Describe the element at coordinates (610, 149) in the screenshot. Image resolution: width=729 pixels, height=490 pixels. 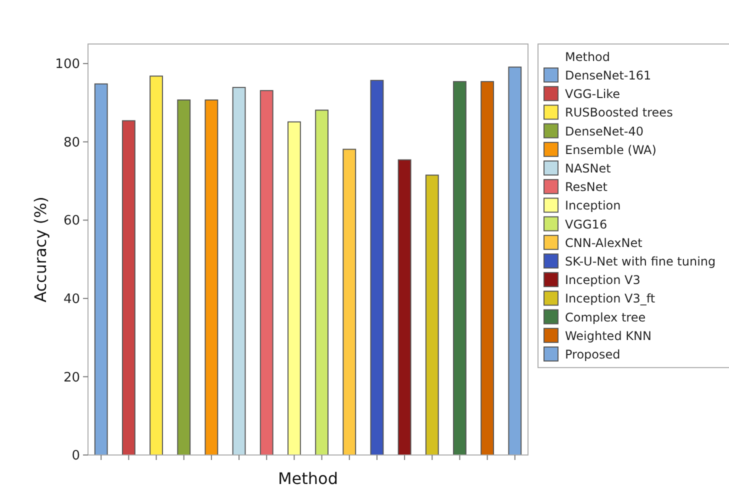
I see `legend-label: Ensemble (WA)` at that location.